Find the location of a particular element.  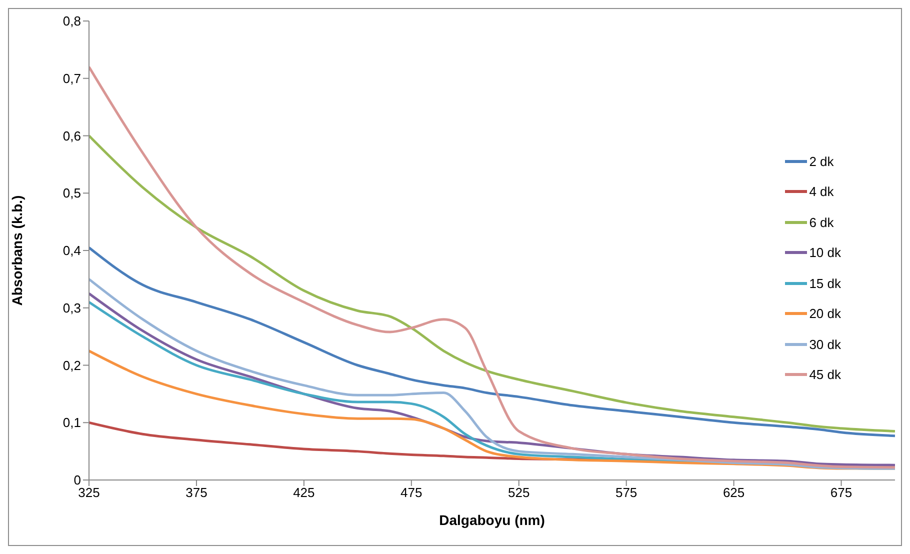

y-tick-label: 0,4 is located at coordinates (71, 250).